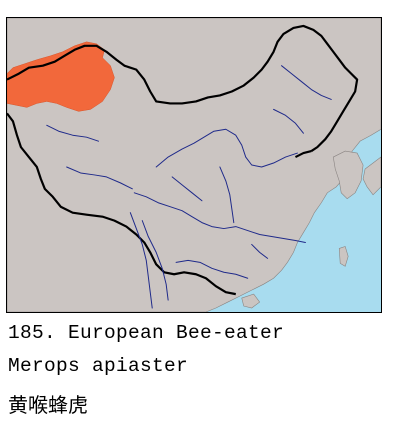  I want to click on scientific-name: Merops apiaster, so click(98, 366).